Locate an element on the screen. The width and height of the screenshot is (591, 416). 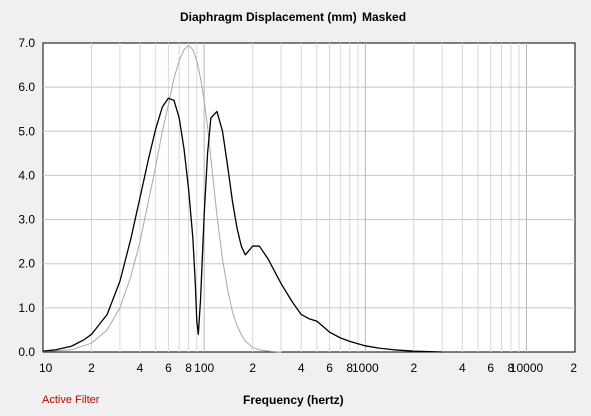
x-tick-label: 10000 is located at coordinates (527, 368).